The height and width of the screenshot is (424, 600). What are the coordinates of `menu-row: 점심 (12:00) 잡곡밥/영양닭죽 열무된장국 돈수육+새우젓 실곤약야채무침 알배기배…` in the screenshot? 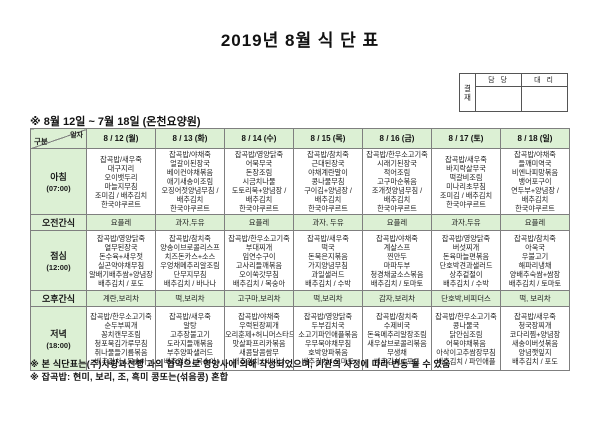 It's located at (300, 260).